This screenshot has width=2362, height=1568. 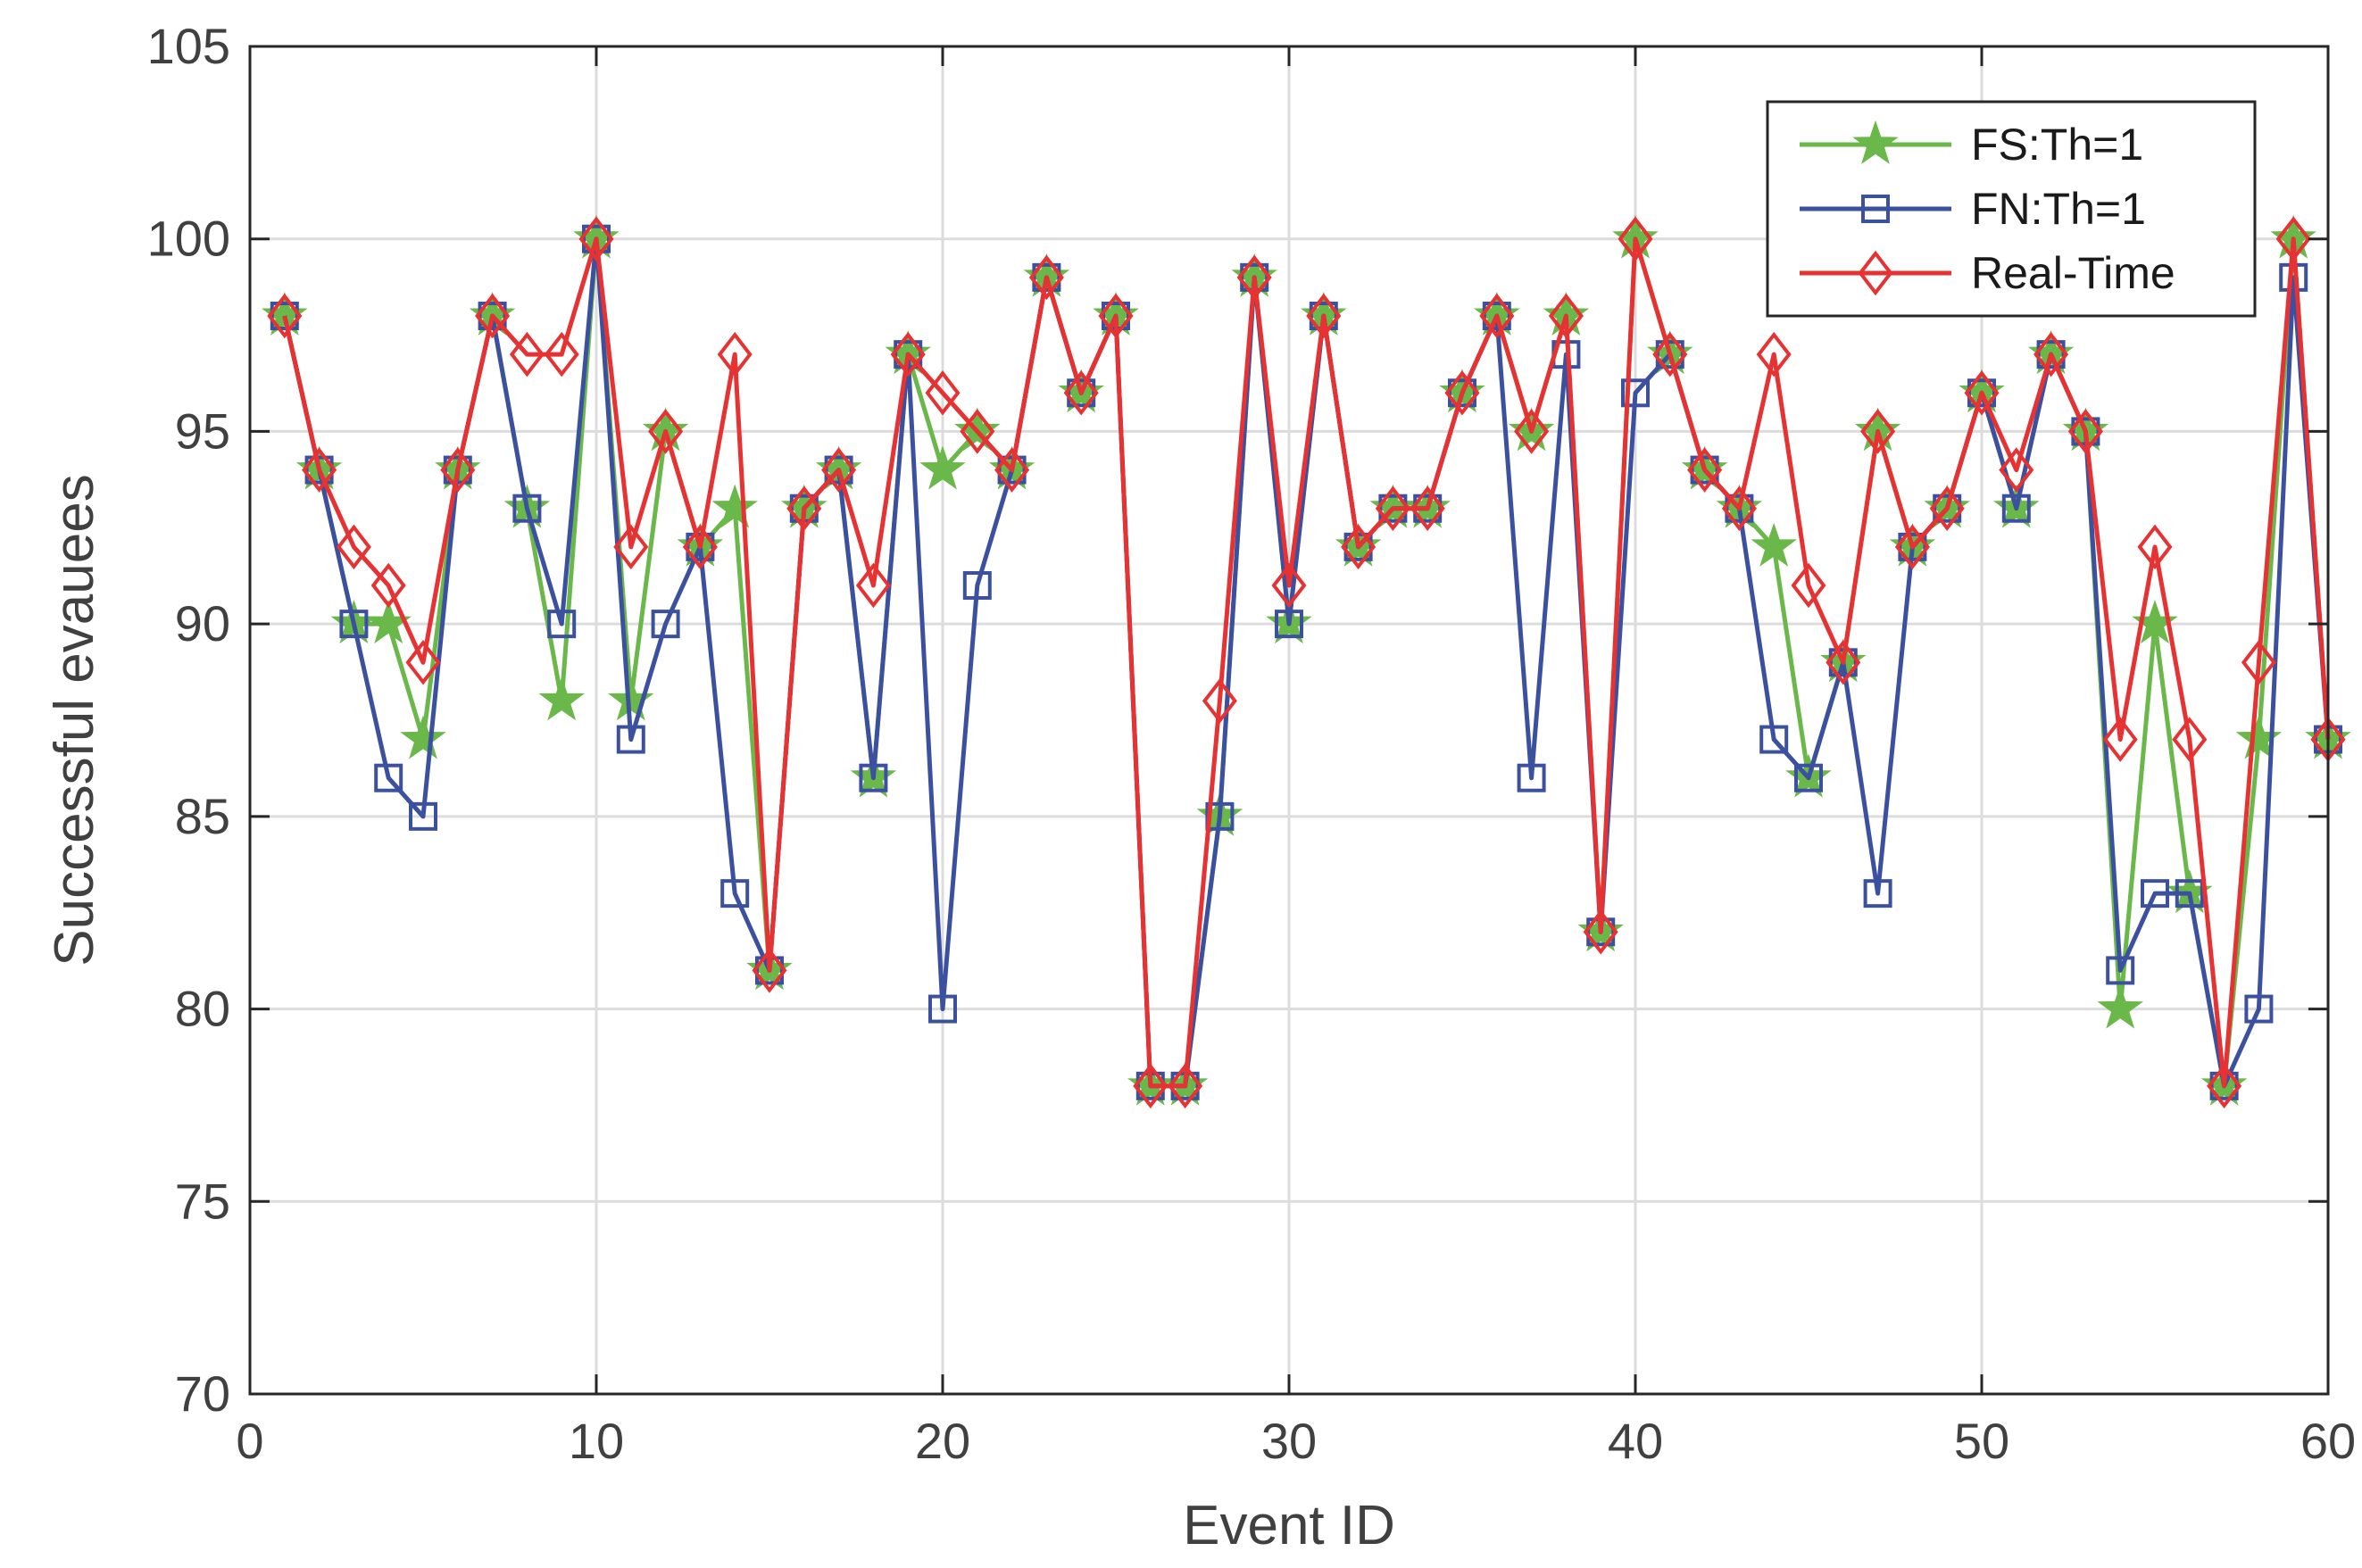 What do you see at coordinates (203, 623) in the screenshot?
I see `y-tick-label: 90` at bounding box center [203, 623].